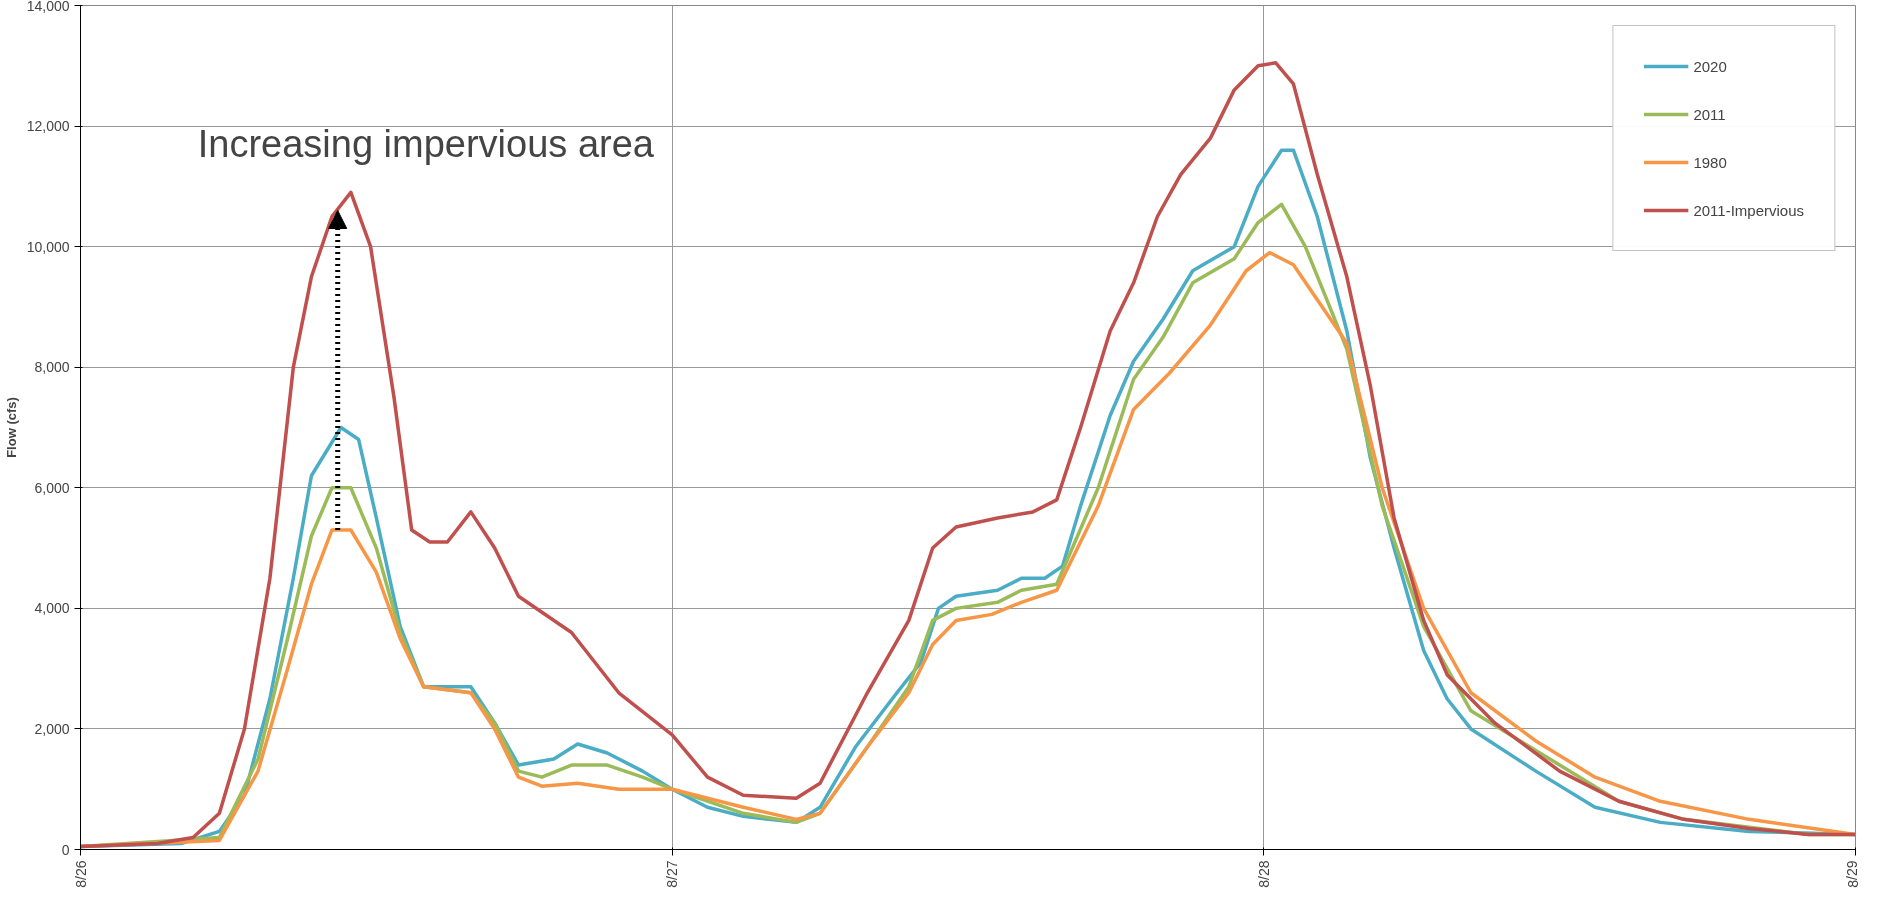 The height and width of the screenshot is (899, 1878). I want to click on y-tick-label: 12,000, so click(48, 126).